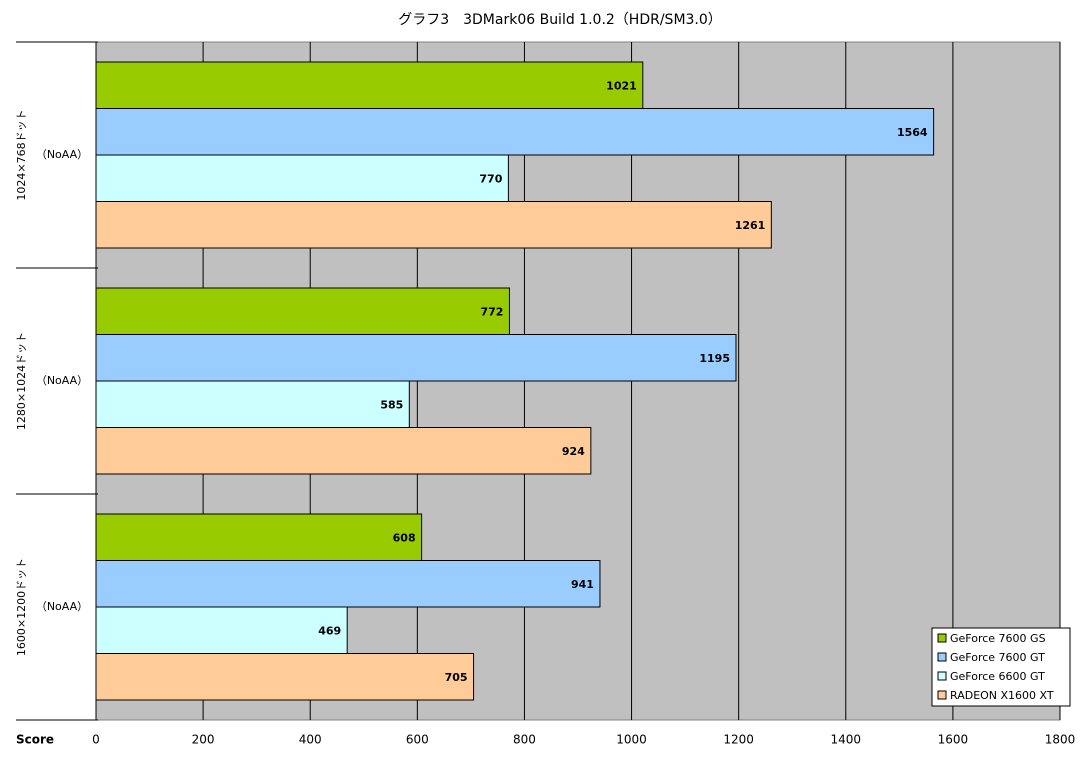 The width and height of the screenshot is (1081, 758). What do you see at coordinates (560, 20) in the screenshot?
I see `chart-title: グラフ3 3DMark06 Build 1.0.2（HDR/SM3.0）` at bounding box center [560, 20].